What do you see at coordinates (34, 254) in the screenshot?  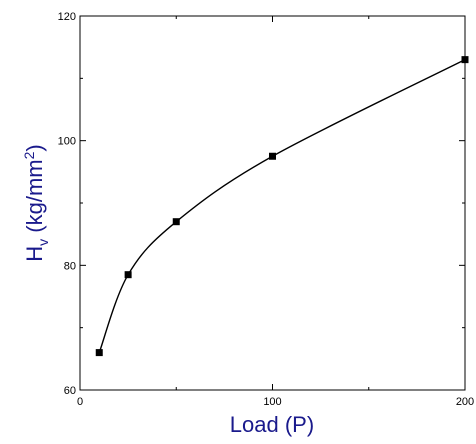 I see `y-axis-title-main: H` at bounding box center [34, 254].